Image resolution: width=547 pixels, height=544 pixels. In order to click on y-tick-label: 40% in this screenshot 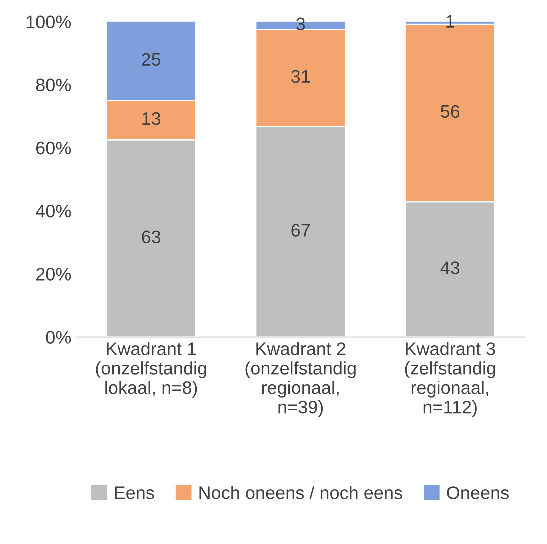, I will do `click(54, 211)`.